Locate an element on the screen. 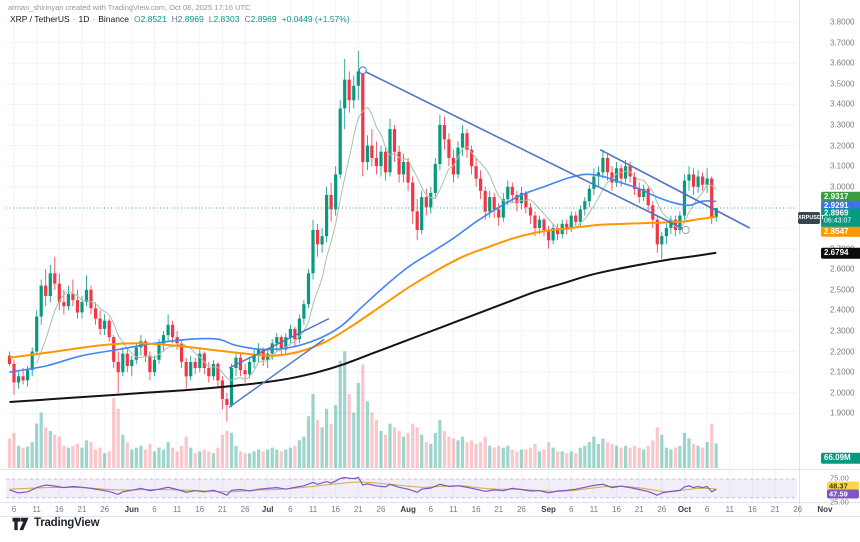  ohlc-letter: O is located at coordinates (137, 19).